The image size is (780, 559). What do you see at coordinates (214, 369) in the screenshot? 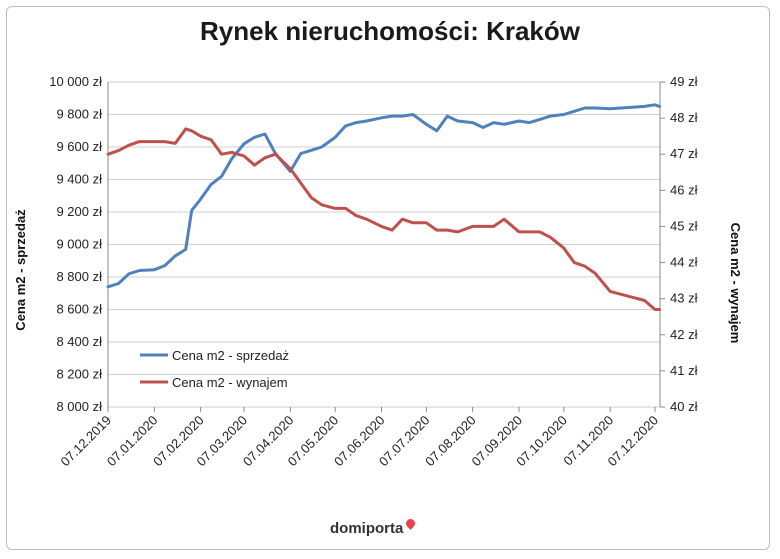
I see `legend: Cena m2 - sprzedaż Cena m2 - wynajem` at bounding box center [214, 369].